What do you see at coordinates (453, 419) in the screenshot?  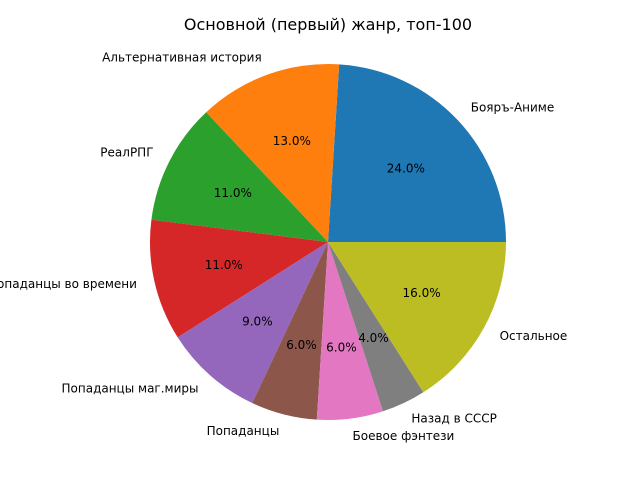 I see `slice-category-label: Назад в СССР` at bounding box center [453, 419].